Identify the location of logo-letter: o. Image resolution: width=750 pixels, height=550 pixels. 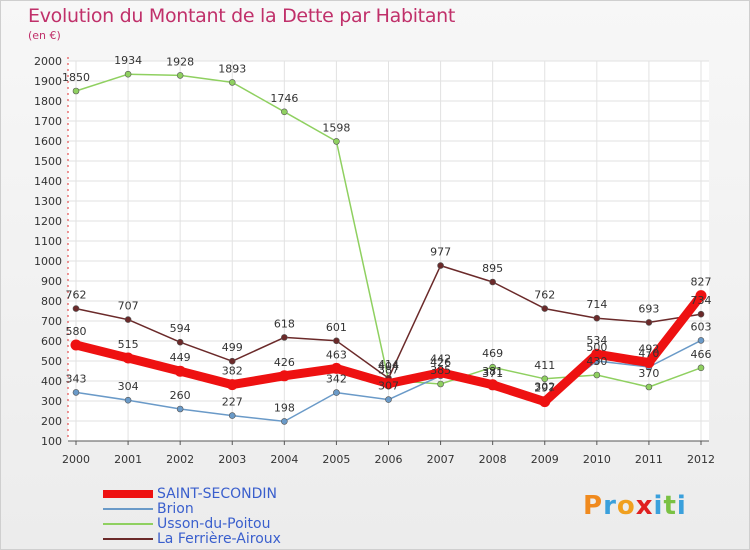
(626, 506).